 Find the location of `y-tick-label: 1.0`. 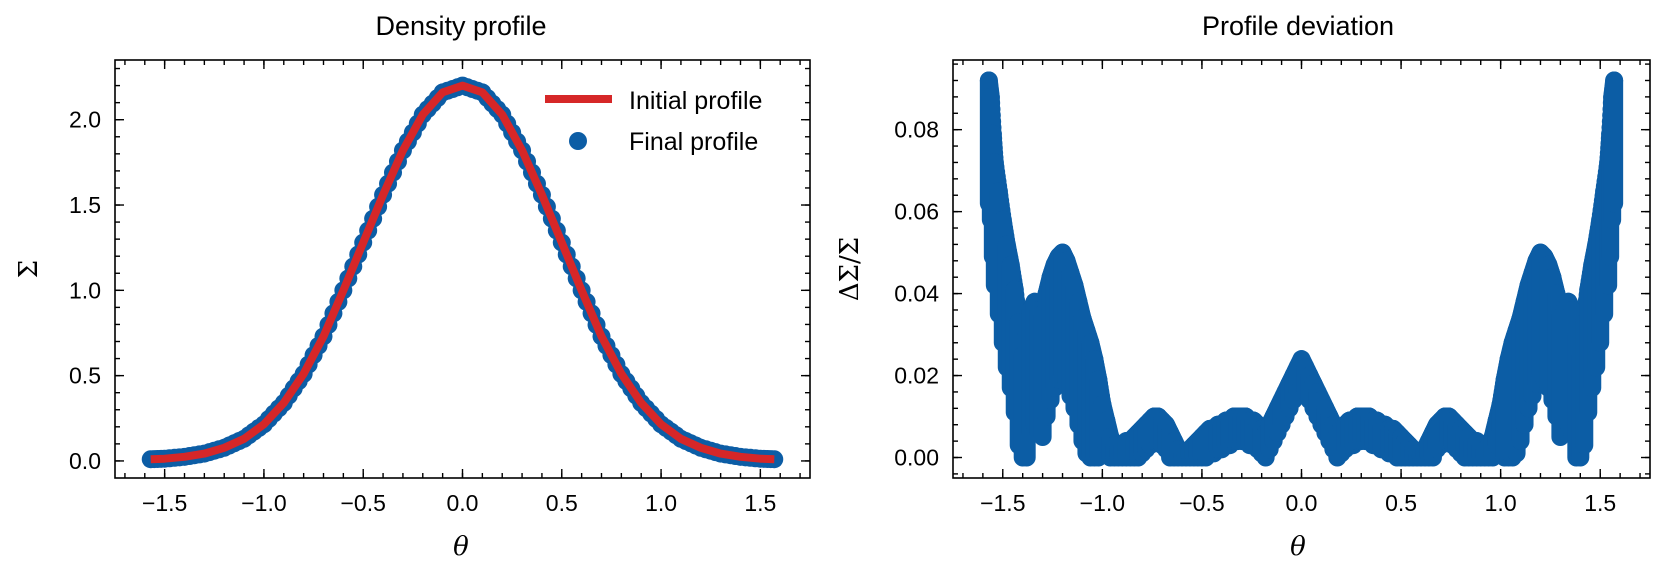

y-tick-label: 1.0 is located at coordinates (85, 290).